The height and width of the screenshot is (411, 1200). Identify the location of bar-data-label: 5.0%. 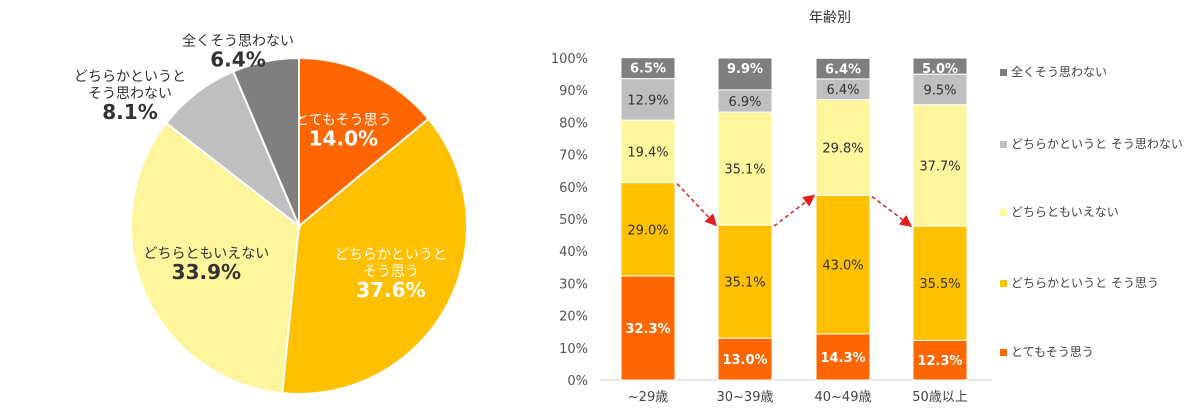
(940, 69).